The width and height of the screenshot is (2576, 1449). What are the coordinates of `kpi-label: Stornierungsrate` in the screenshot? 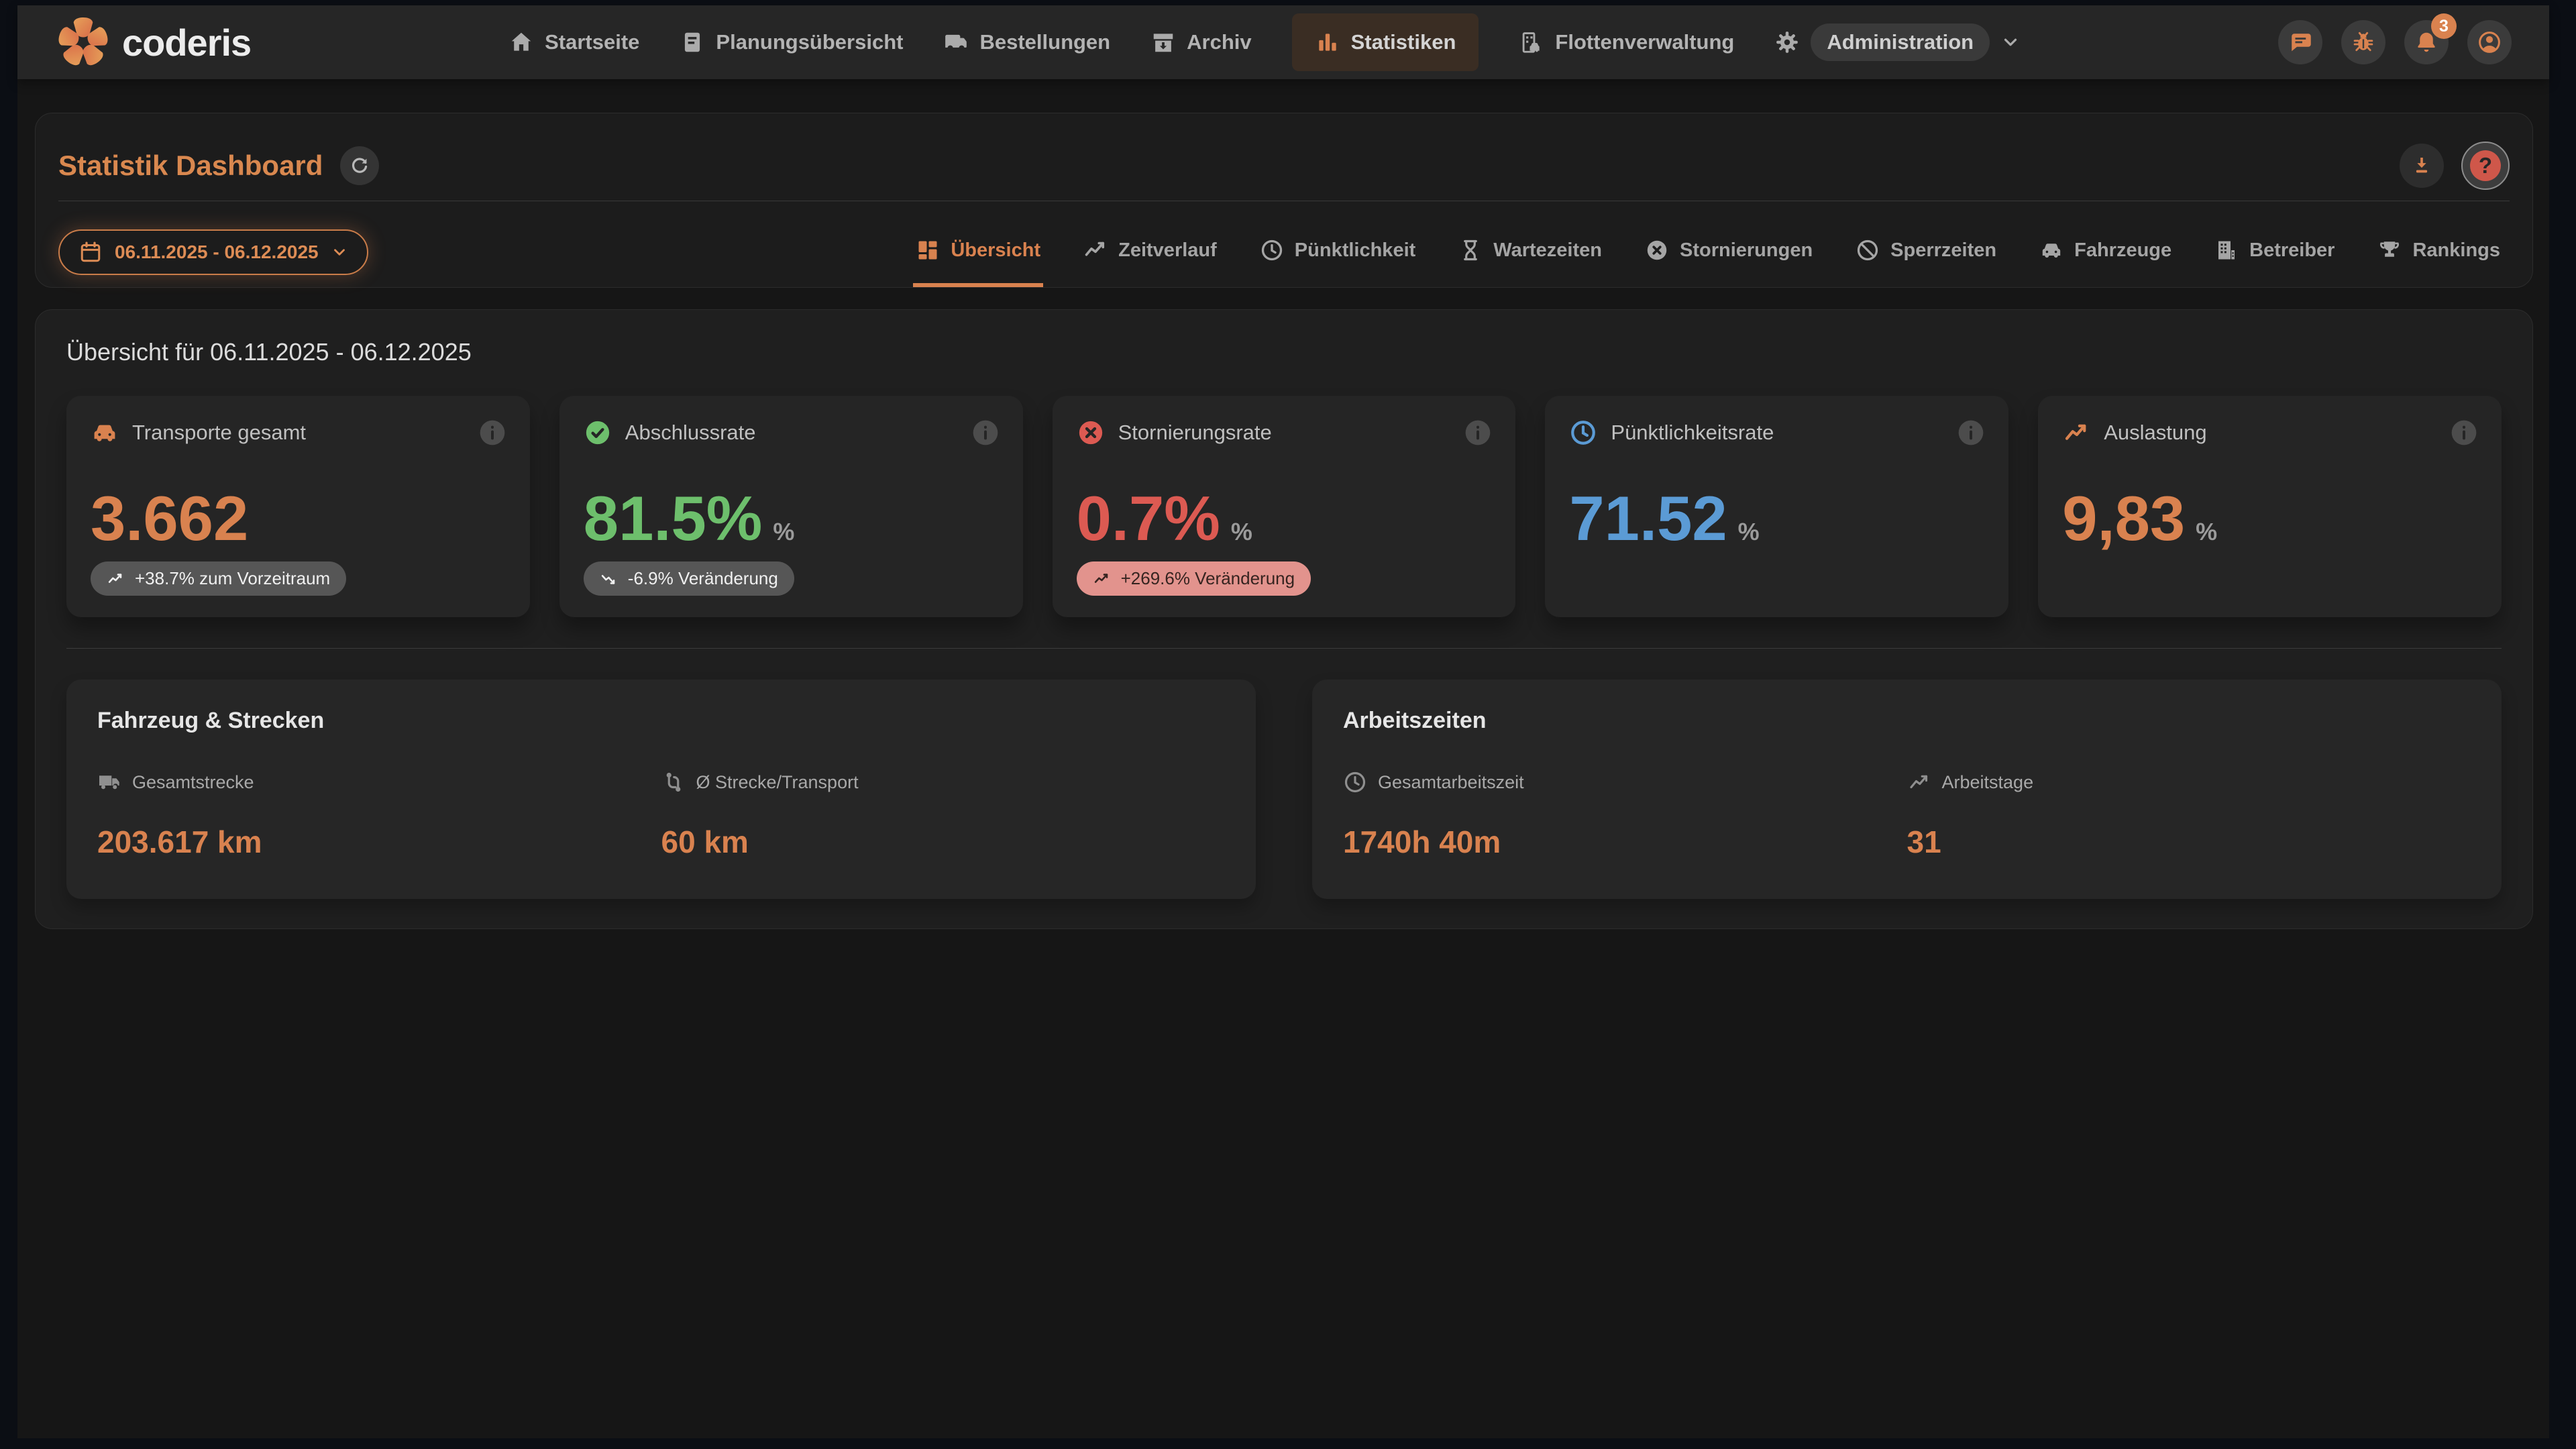 It's located at (1195, 432).